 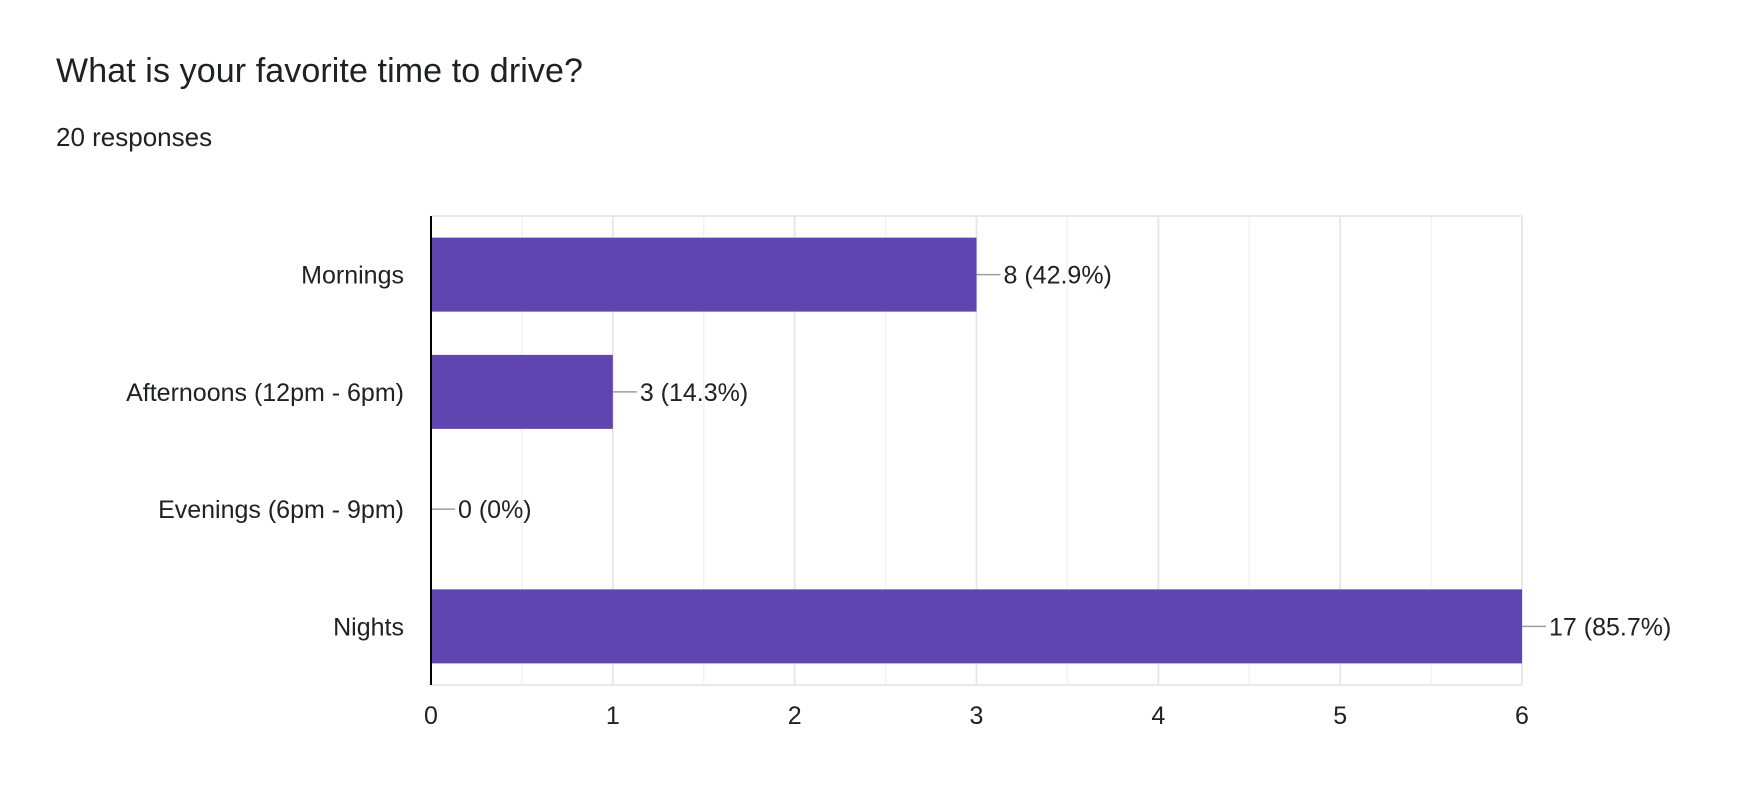 I want to click on x-tick-label: 0, so click(x=431, y=716).